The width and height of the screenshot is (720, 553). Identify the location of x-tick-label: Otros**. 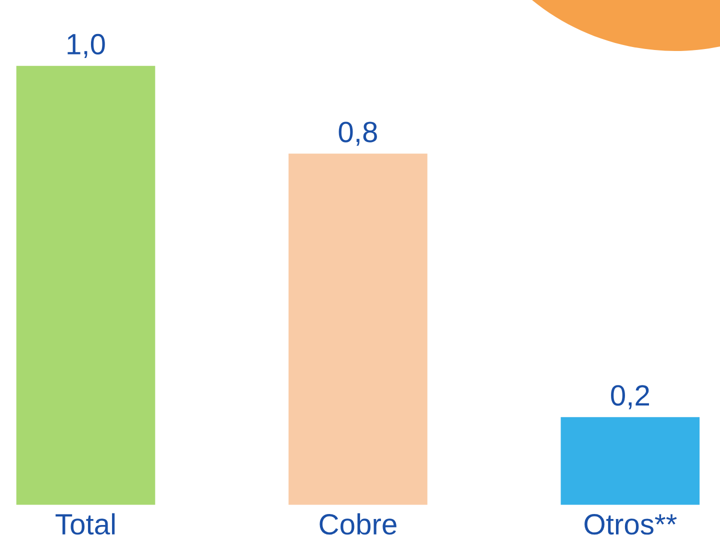
(630, 524).